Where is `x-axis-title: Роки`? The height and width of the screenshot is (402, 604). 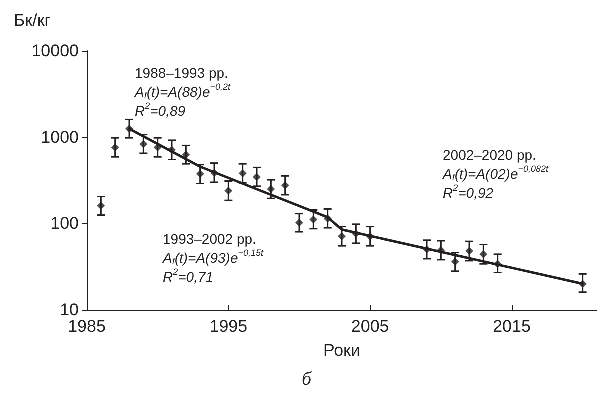
x-axis-title: Роки is located at coordinates (342, 350).